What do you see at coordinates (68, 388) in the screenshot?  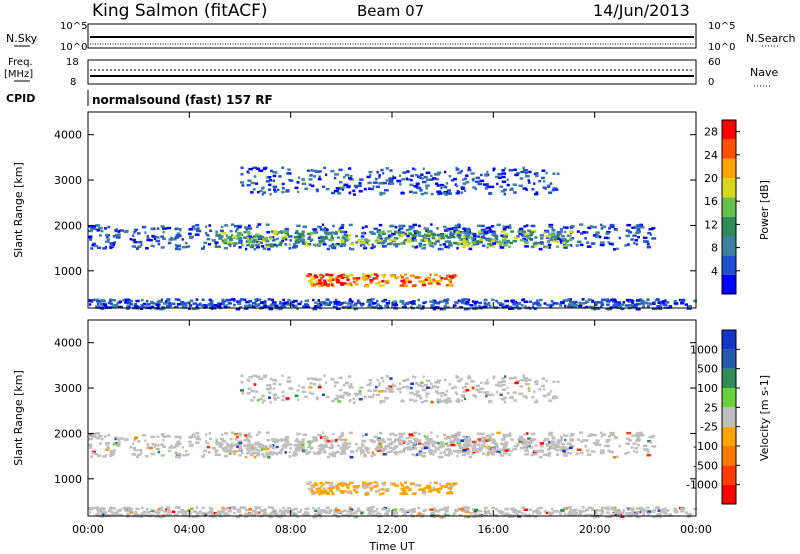 I see `y-tick-label: 3000` at bounding box center [68, 388].